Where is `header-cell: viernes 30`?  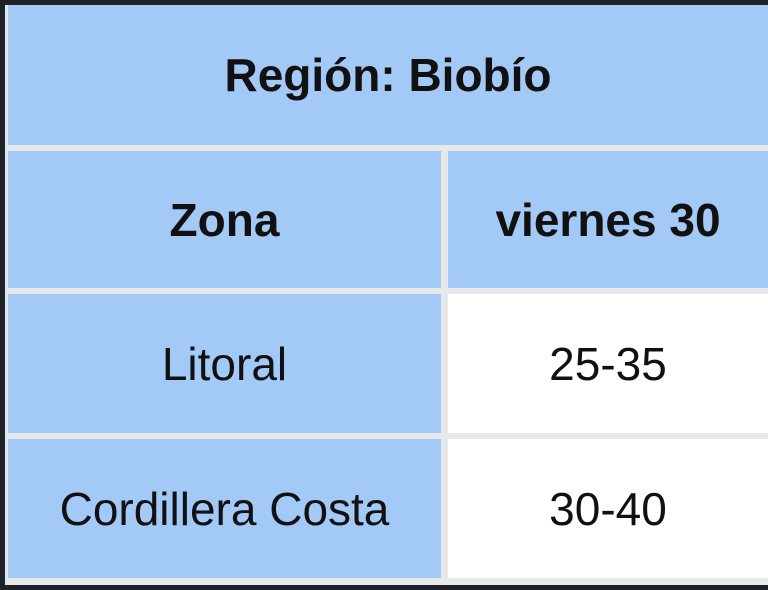
header-cell: viernes 30 is located at coordinates (608, 219).